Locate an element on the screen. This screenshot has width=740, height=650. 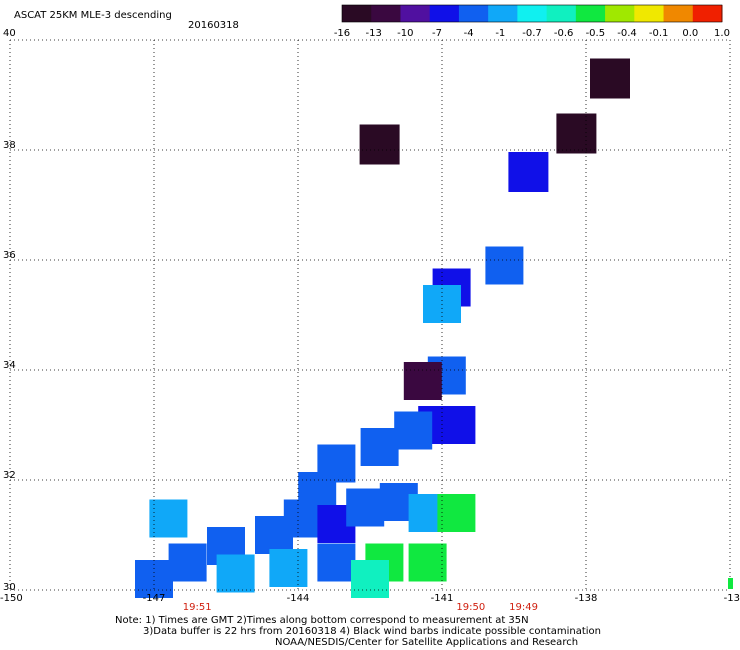
x-tick-label: -147 is located at coordinates (154, 598).